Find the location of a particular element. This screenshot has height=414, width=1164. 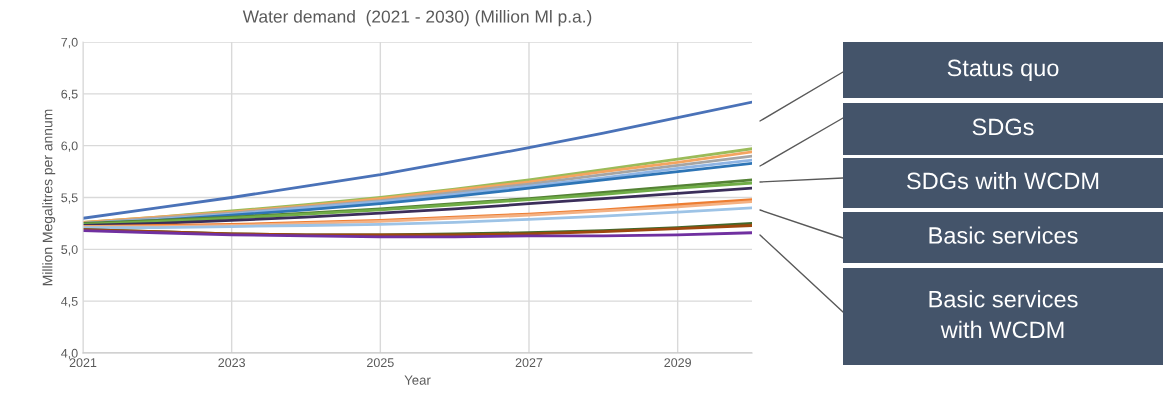

x-tick-label: 2021 is located at coordinates (83, 363).